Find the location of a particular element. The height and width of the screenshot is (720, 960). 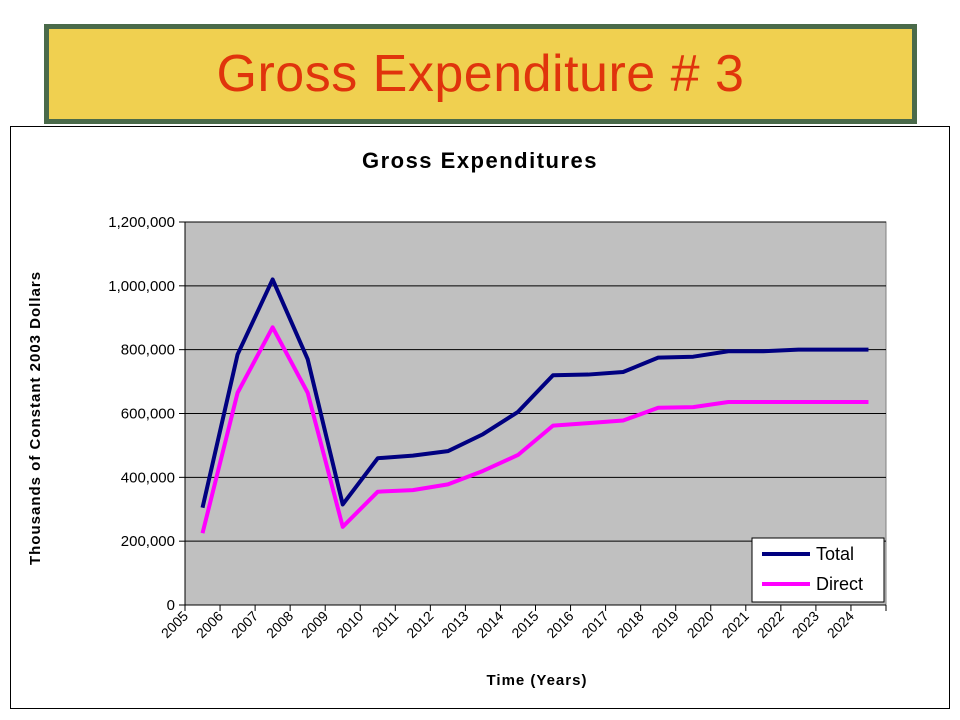

x-tick-label: 2008 is located at coordinates (279, 624).